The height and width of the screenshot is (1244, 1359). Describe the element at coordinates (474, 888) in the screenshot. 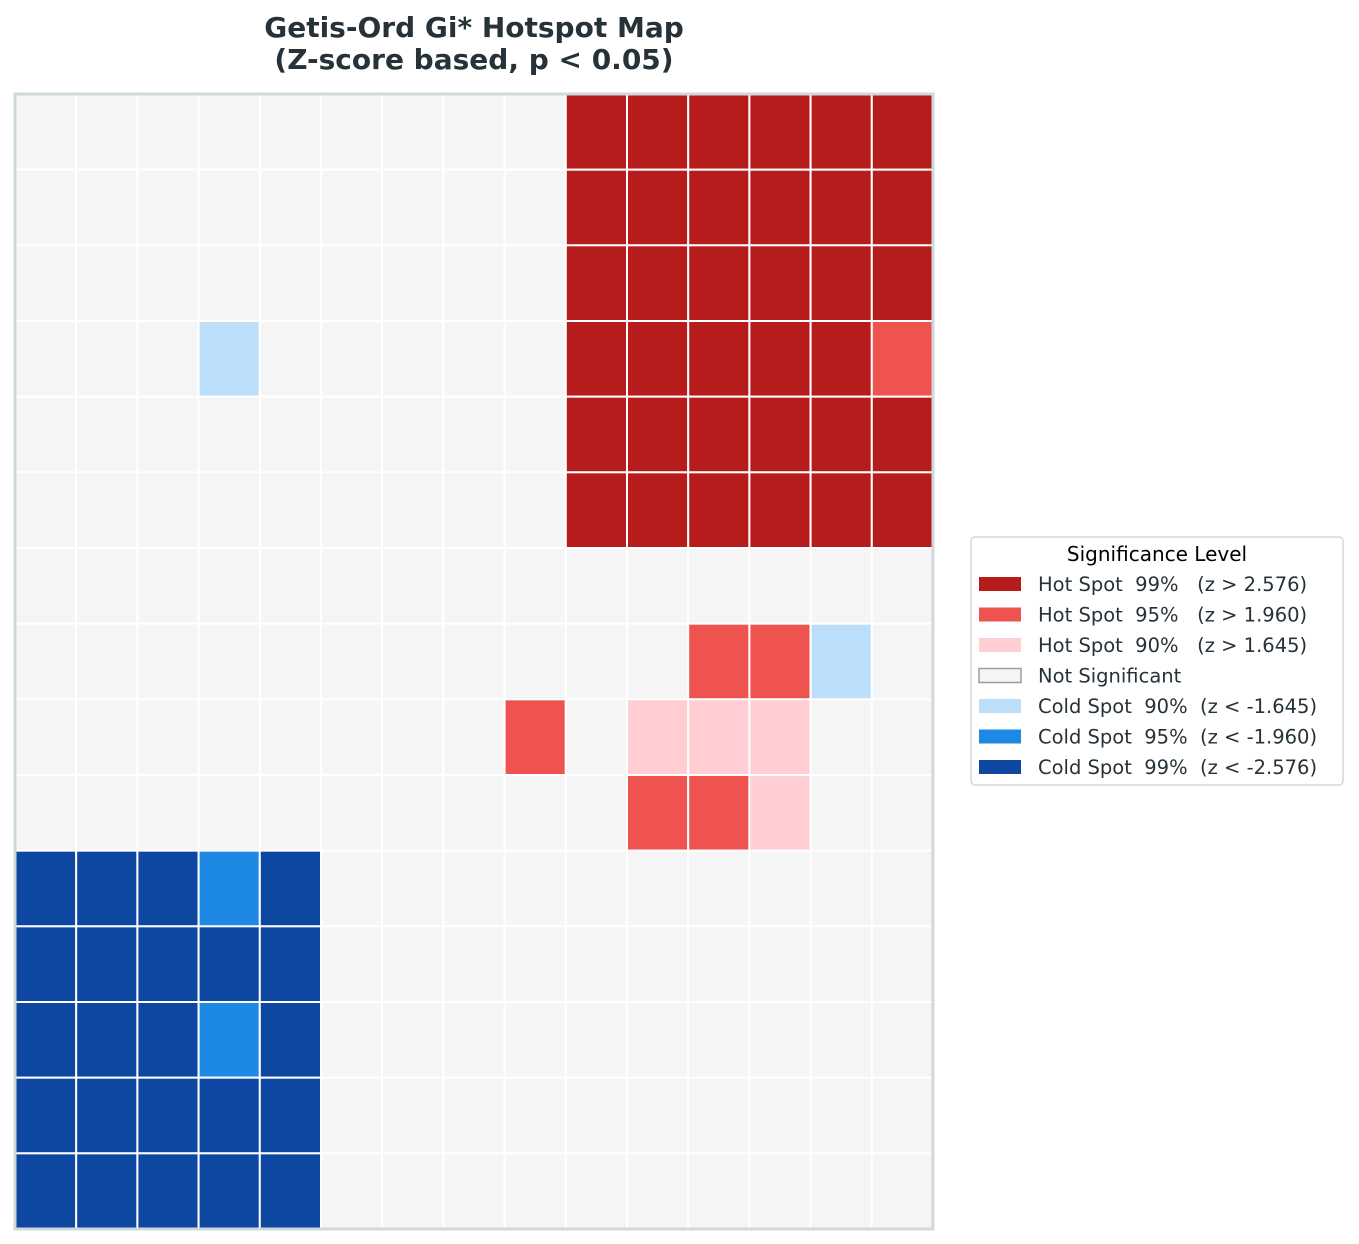

I see `heatmap-cell-r10-c7` at that location.